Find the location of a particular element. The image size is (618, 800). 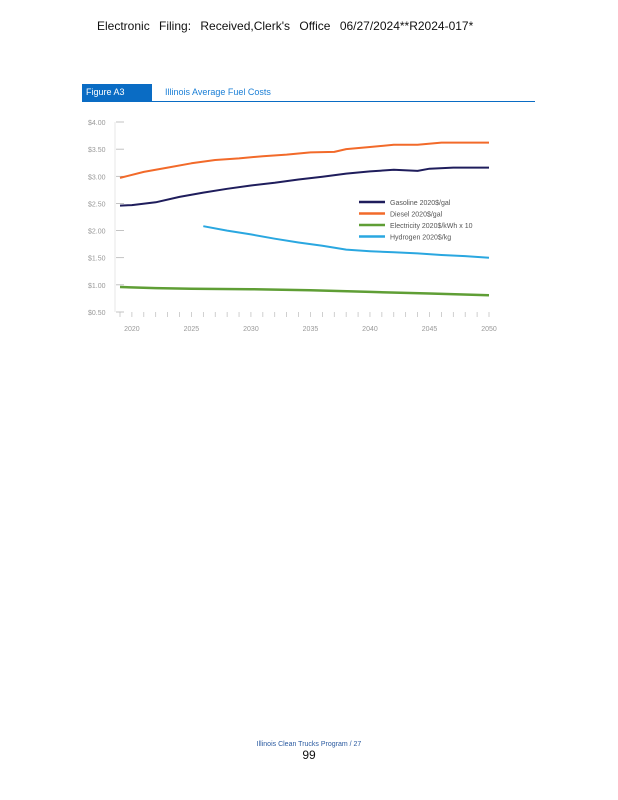

legend-label: Electricity 2020$/kWh x 10 is located at coordinates (431, 226).